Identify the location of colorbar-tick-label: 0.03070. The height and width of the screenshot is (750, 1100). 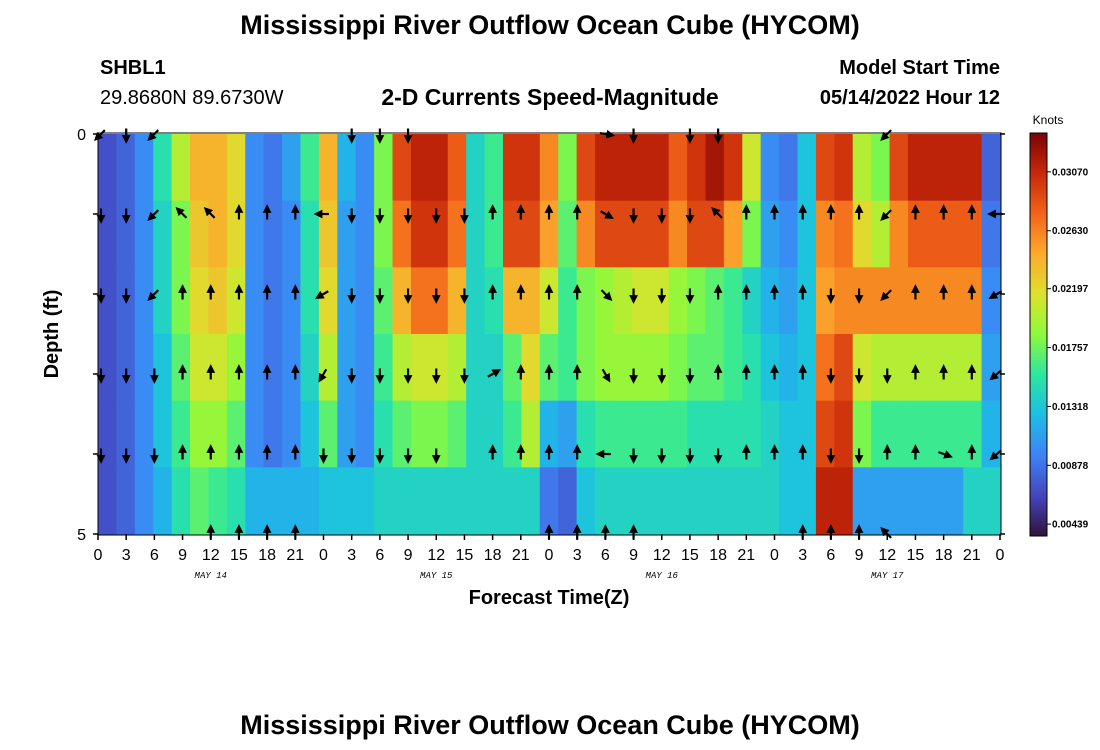
(1070, 172).